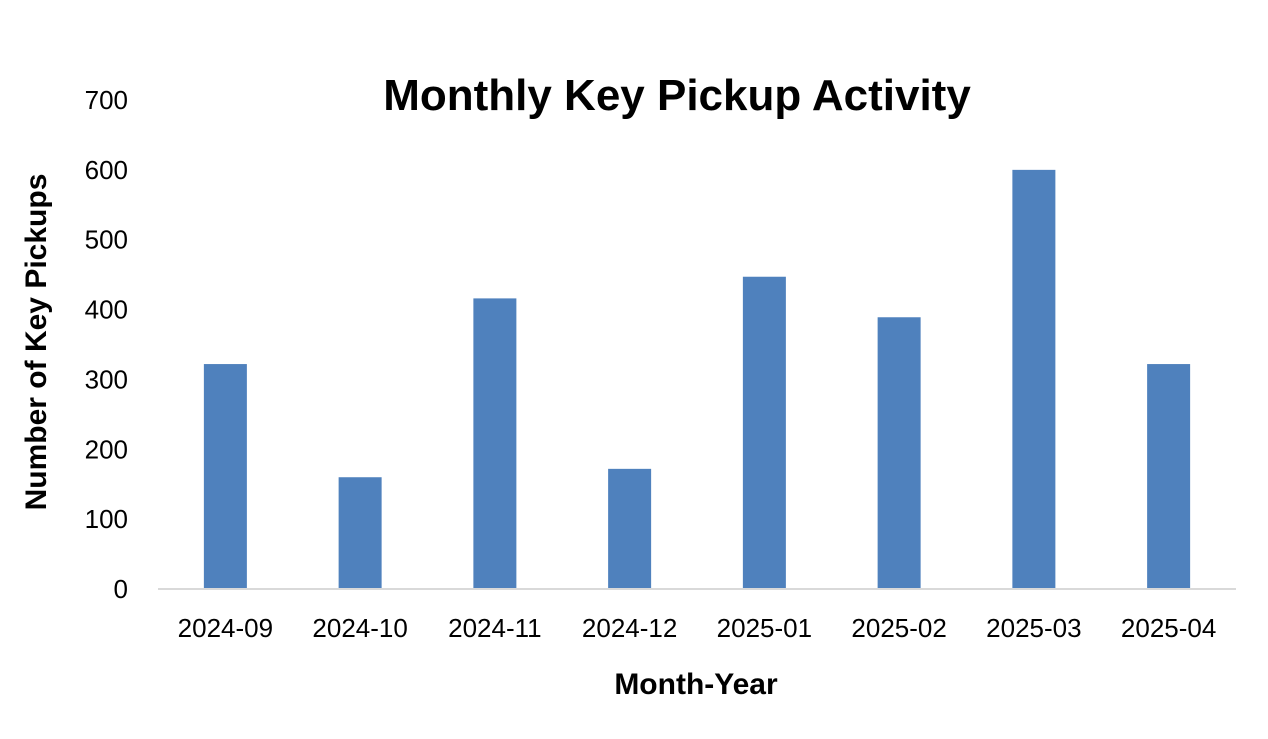 The image size is (1268, 739). I want to click on y-tick-label: 700, so click(106, 100).